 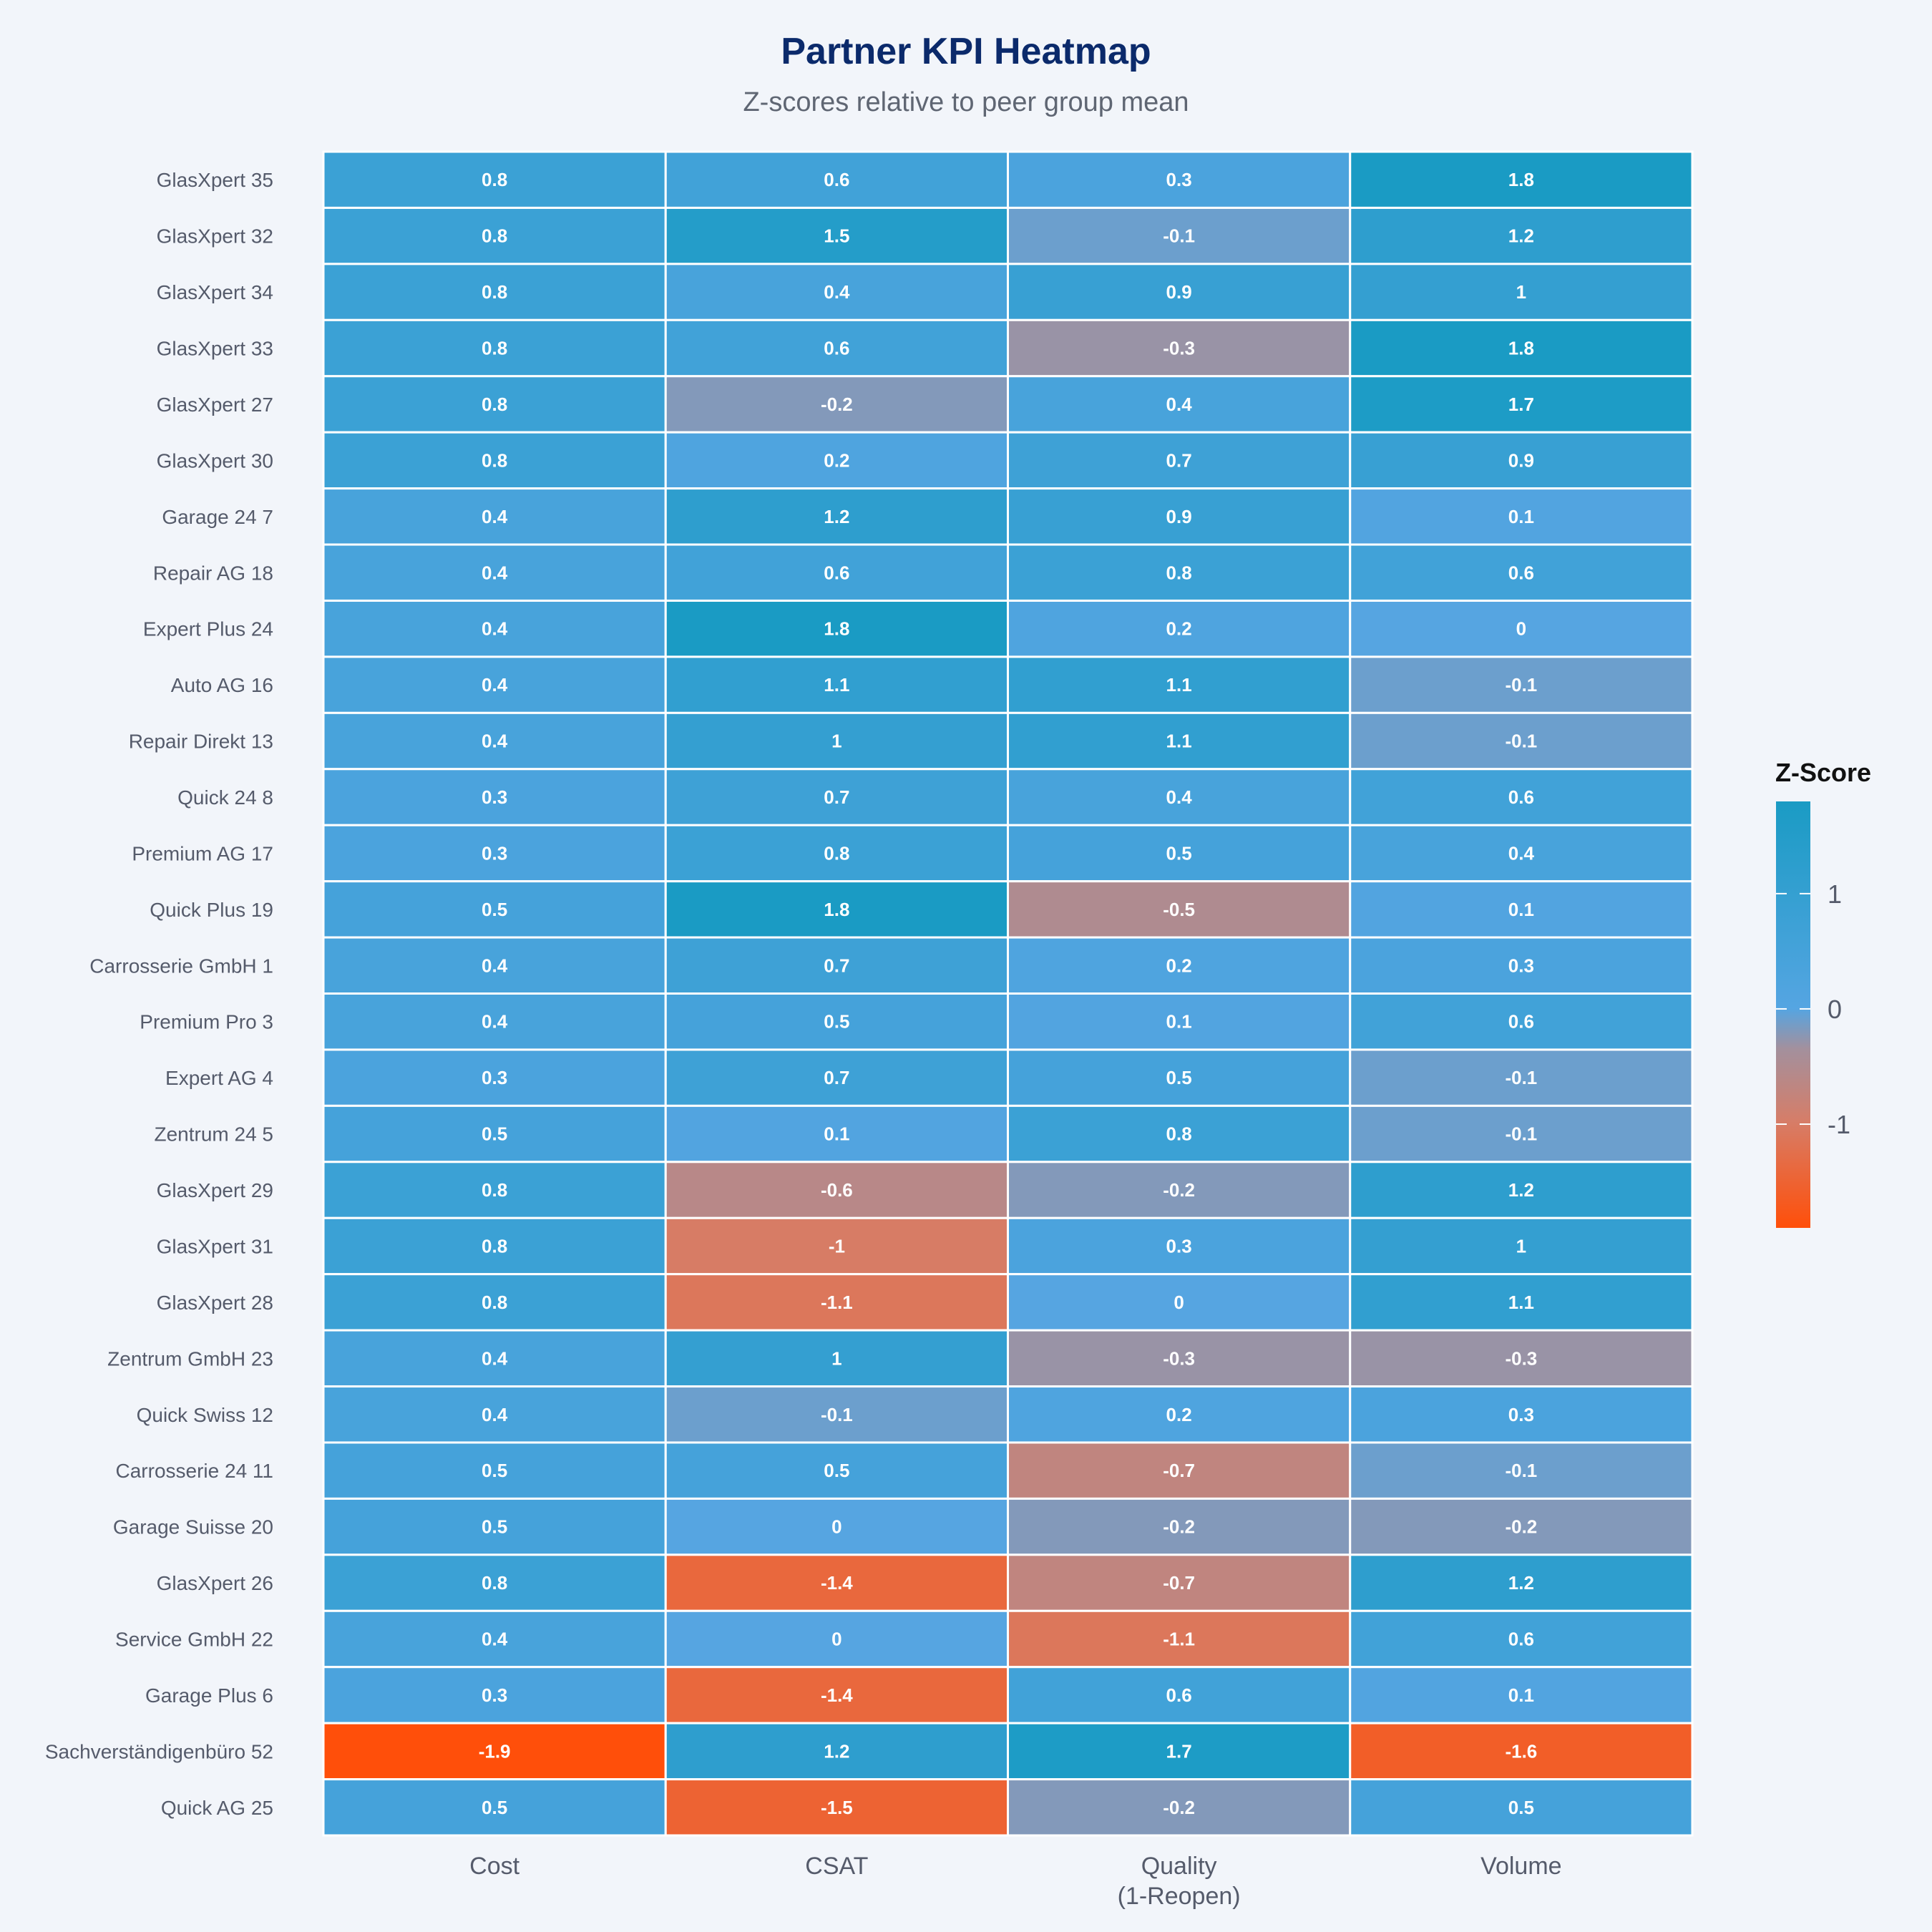 I want to click on row-label: GlasXpert 30, so click(x=215, y=460).